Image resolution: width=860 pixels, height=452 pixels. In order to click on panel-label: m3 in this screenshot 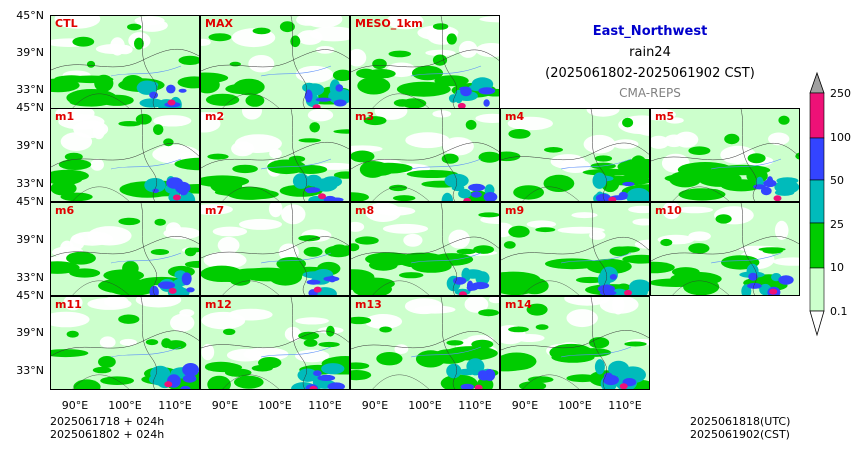, I will do `click(365, 116)`.